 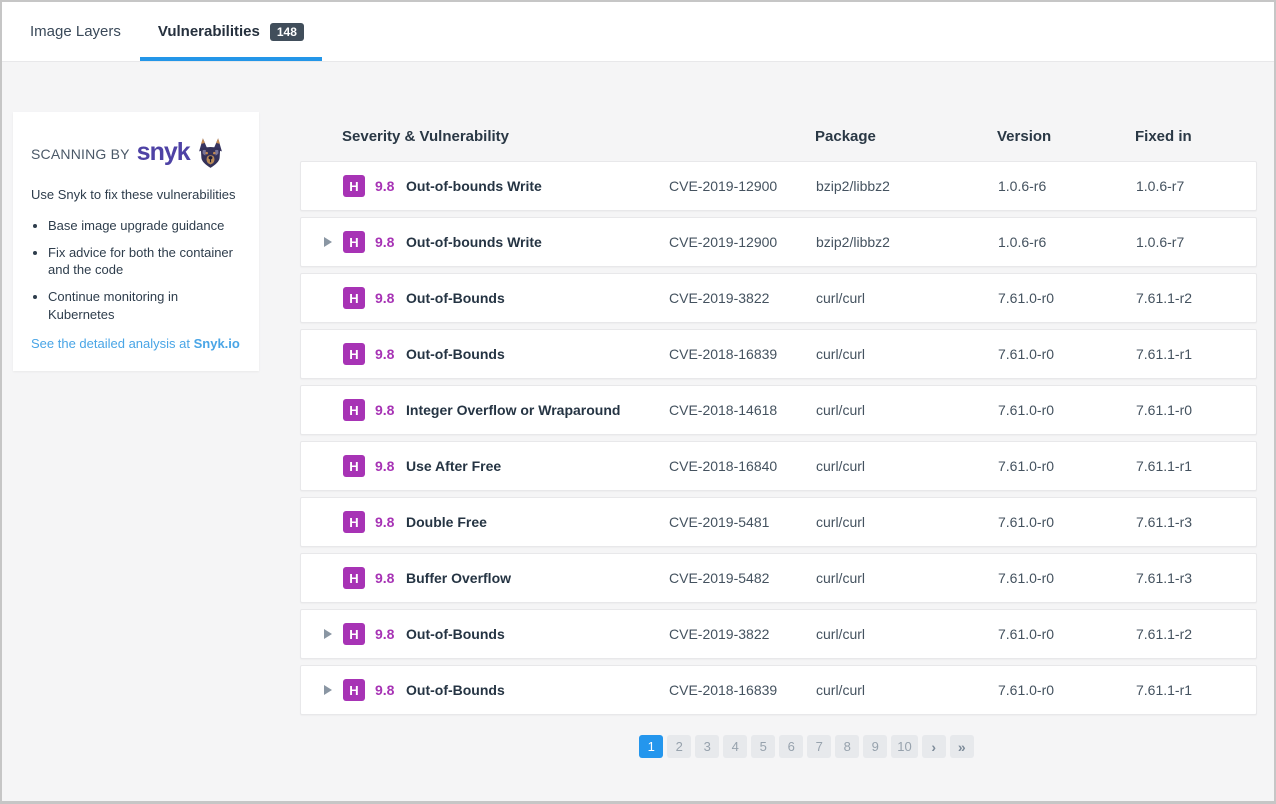 What do you see at coordinates (216, 343) in the screenshot?
I see `snyk-link-brand: Snyk.io` at bounding box center [216, 343].